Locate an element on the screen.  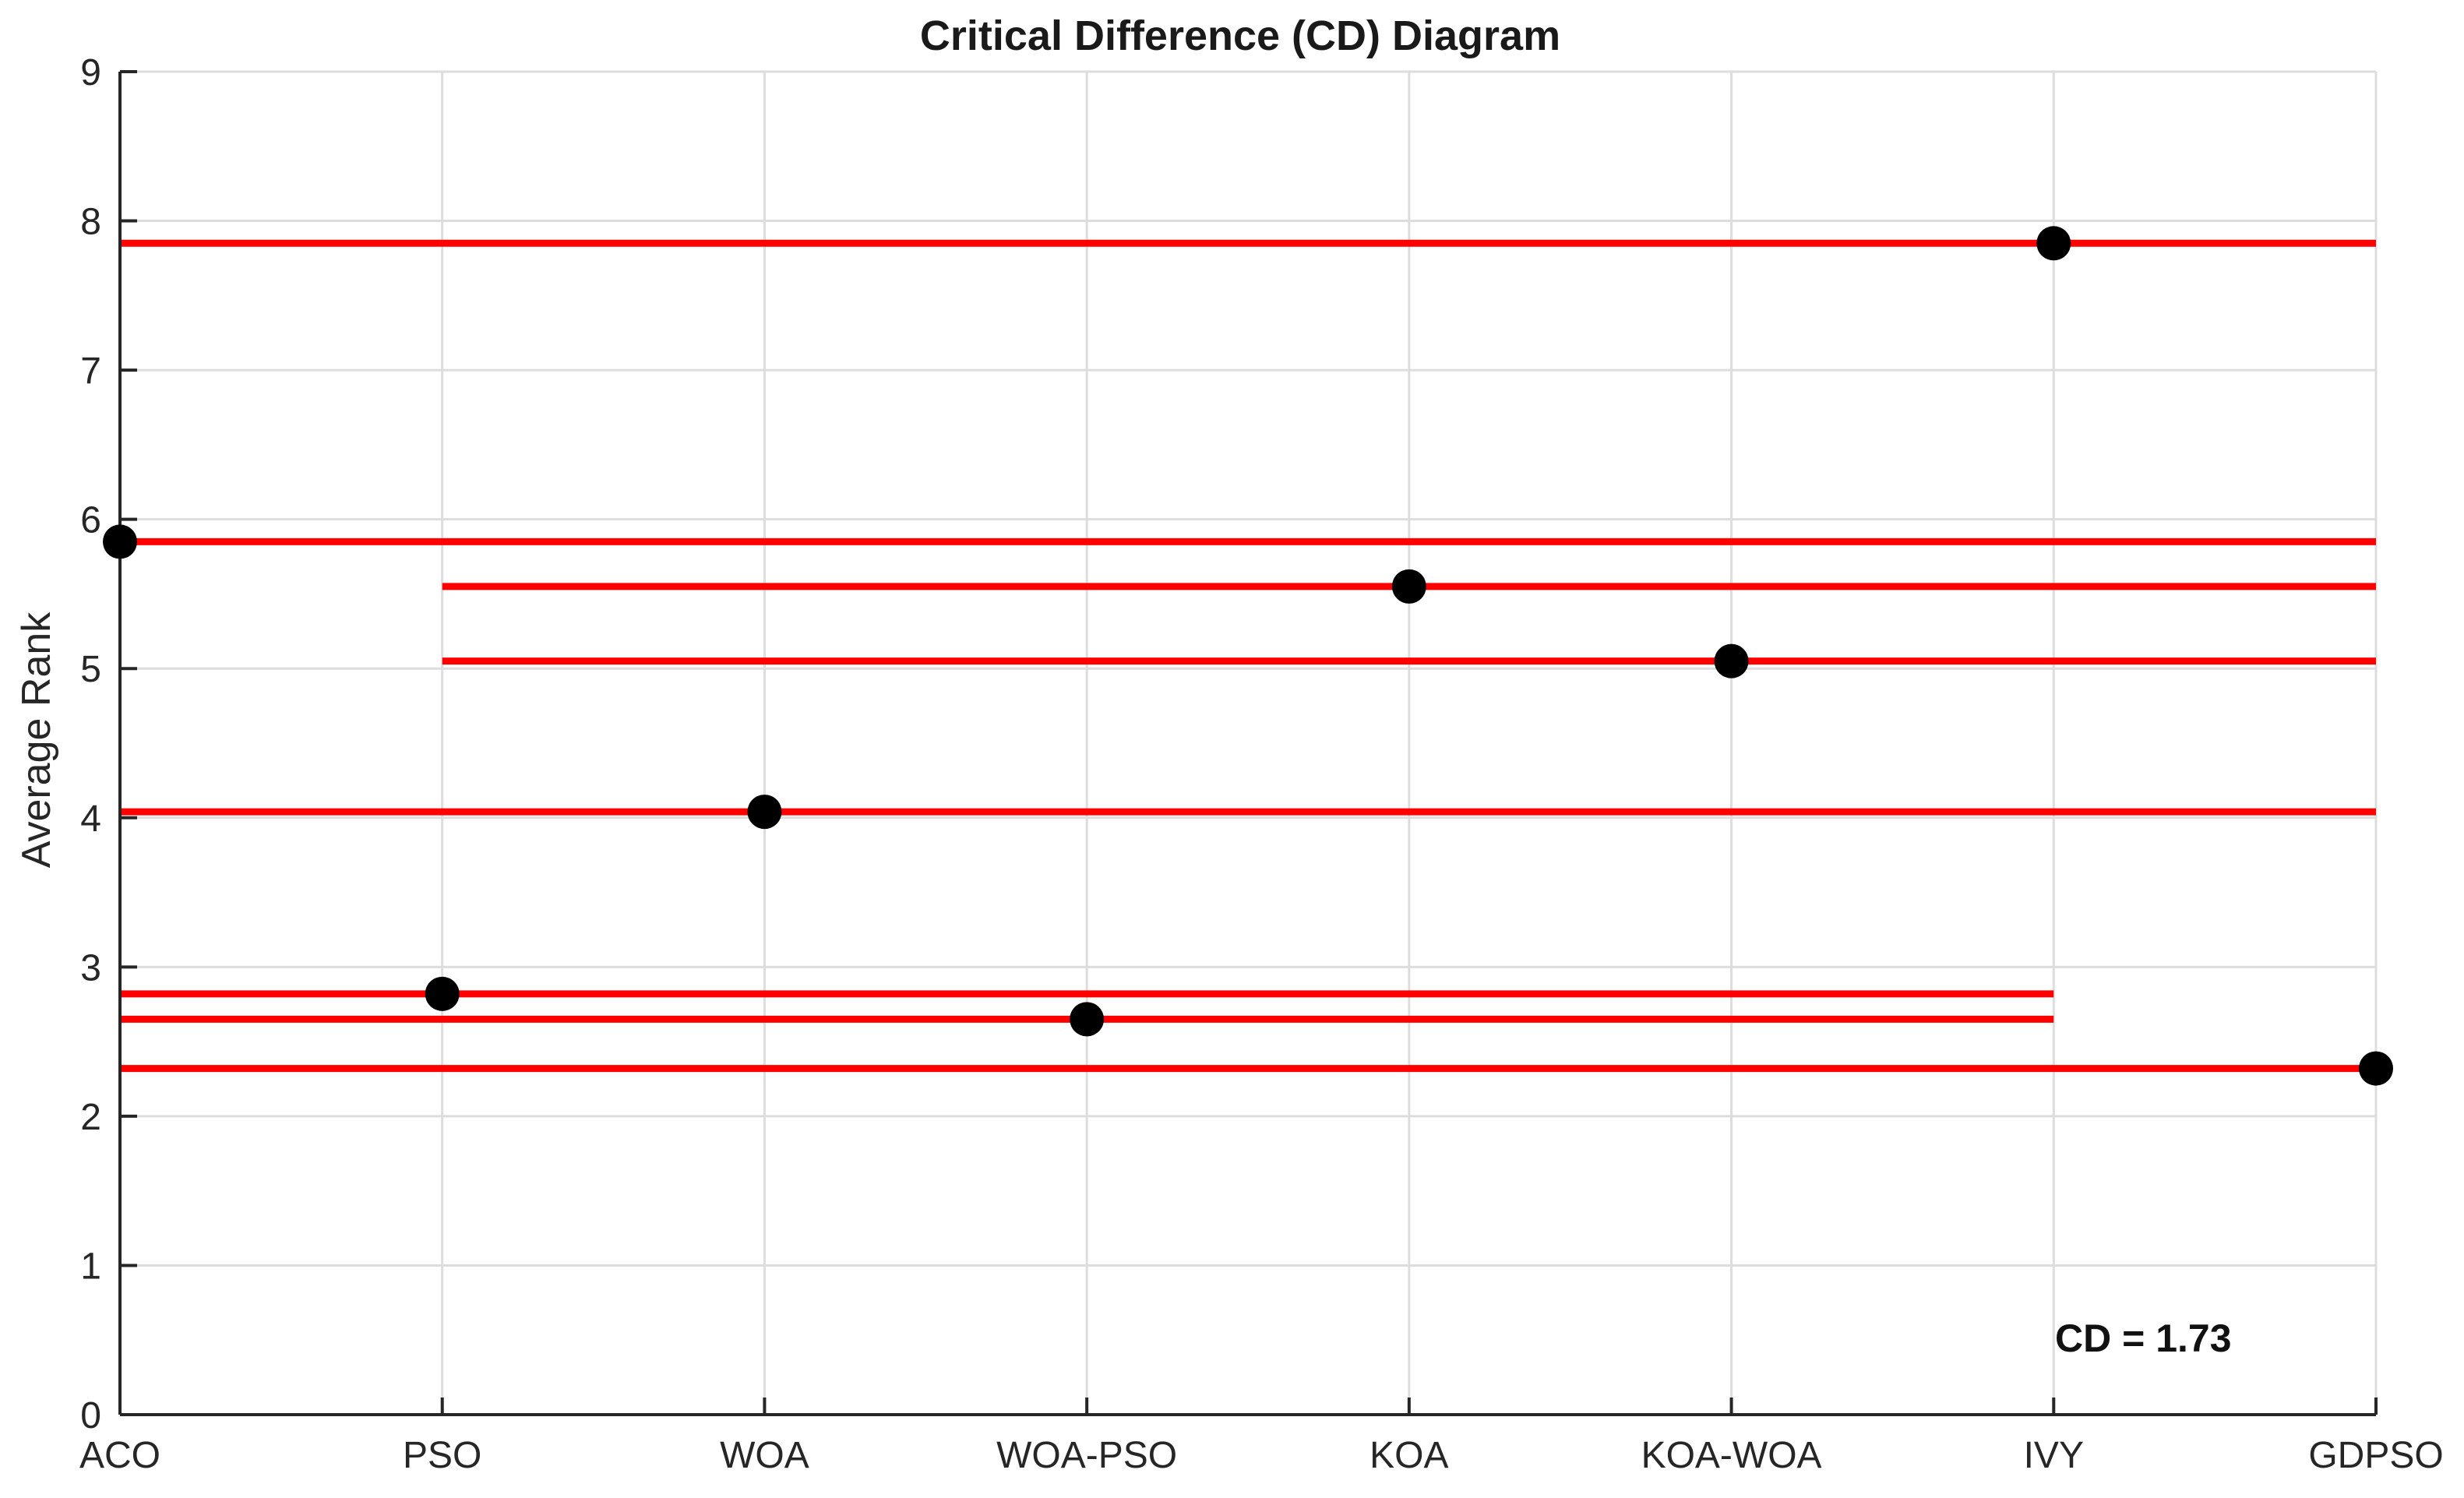
y-tick-label: 8 is located at coordinates (90, 223).